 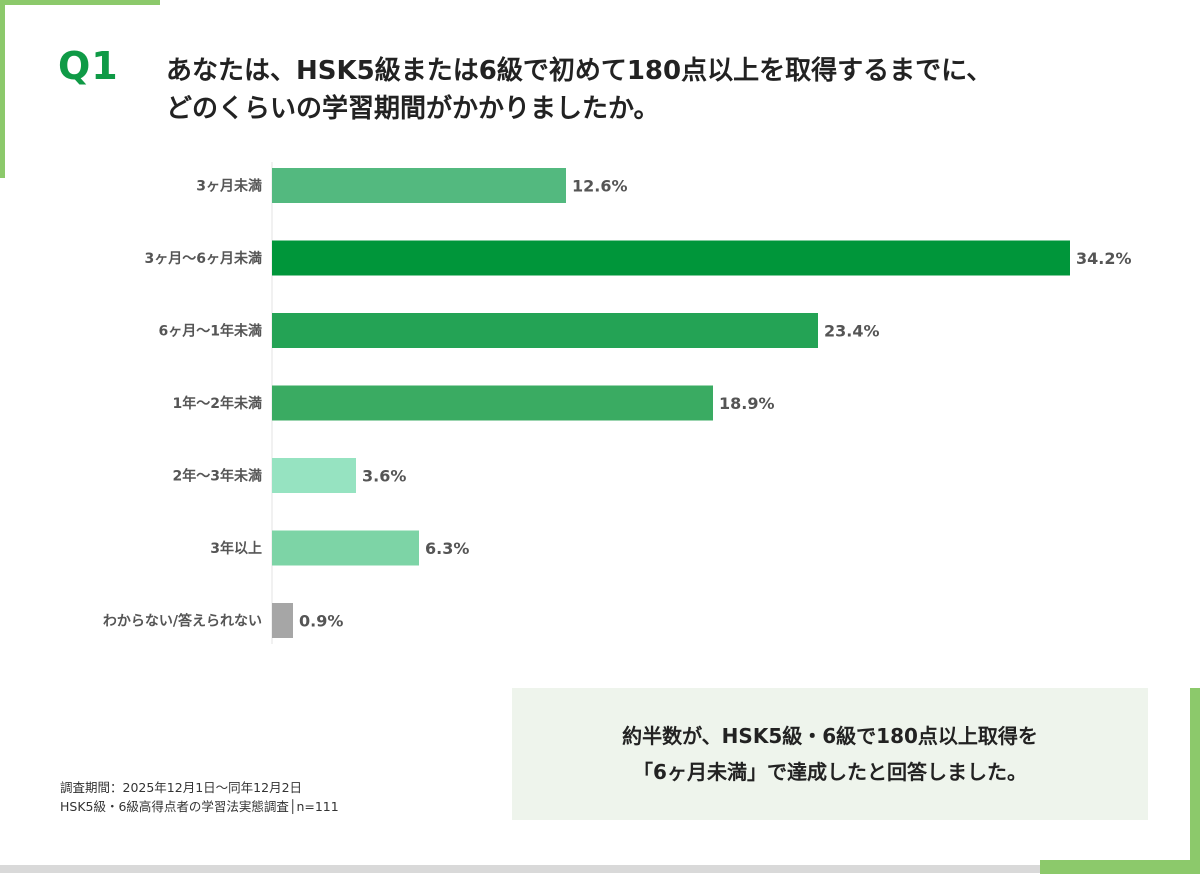 What do you see at coordinates (579, 71) in the screenshot?
I see `question-line-1: あなたは、HSK5級または6級で初めて180点以上を取得するまでに、` at bounding box center [579, 71].